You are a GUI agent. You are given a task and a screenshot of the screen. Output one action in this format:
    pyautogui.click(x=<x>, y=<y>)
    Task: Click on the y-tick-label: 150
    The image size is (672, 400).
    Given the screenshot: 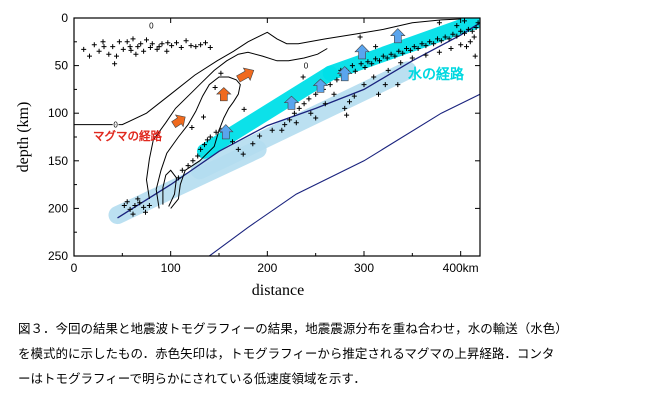 What is the action you would take?
    pyautogui.click(x=58, y=161)
    